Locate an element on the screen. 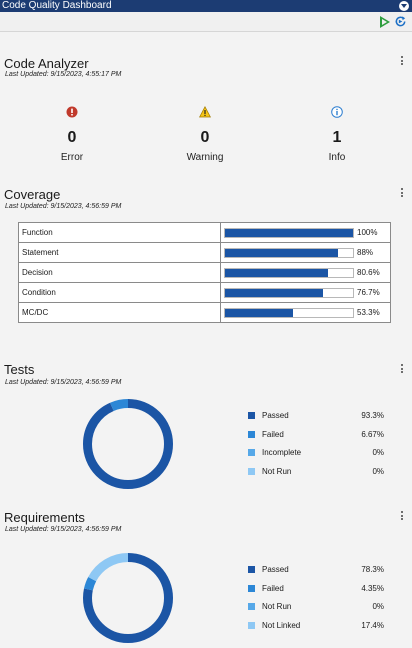 The width and height of the screenshot is (412, 648). info-summary: 1 Info is located at coordinates (337, 134).